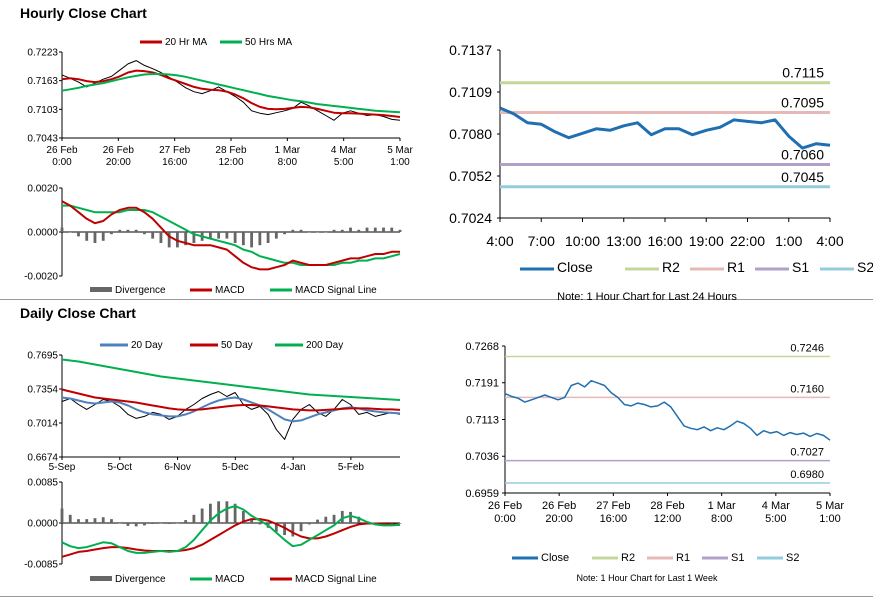 The image size is (873, 601). I want to click on hourly-pivot-y-tick-label: 0.7024, so click(470, 218).